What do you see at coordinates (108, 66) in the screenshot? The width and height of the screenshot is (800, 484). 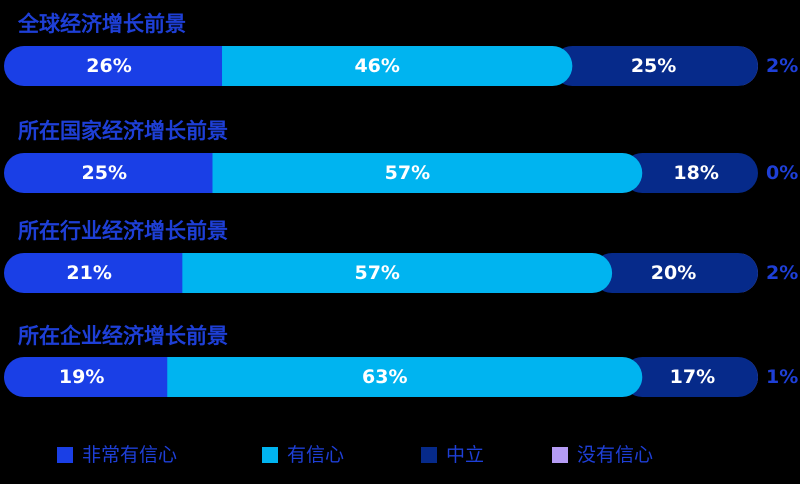 I see `data-label: 26%` at bounding box center [108, 66].